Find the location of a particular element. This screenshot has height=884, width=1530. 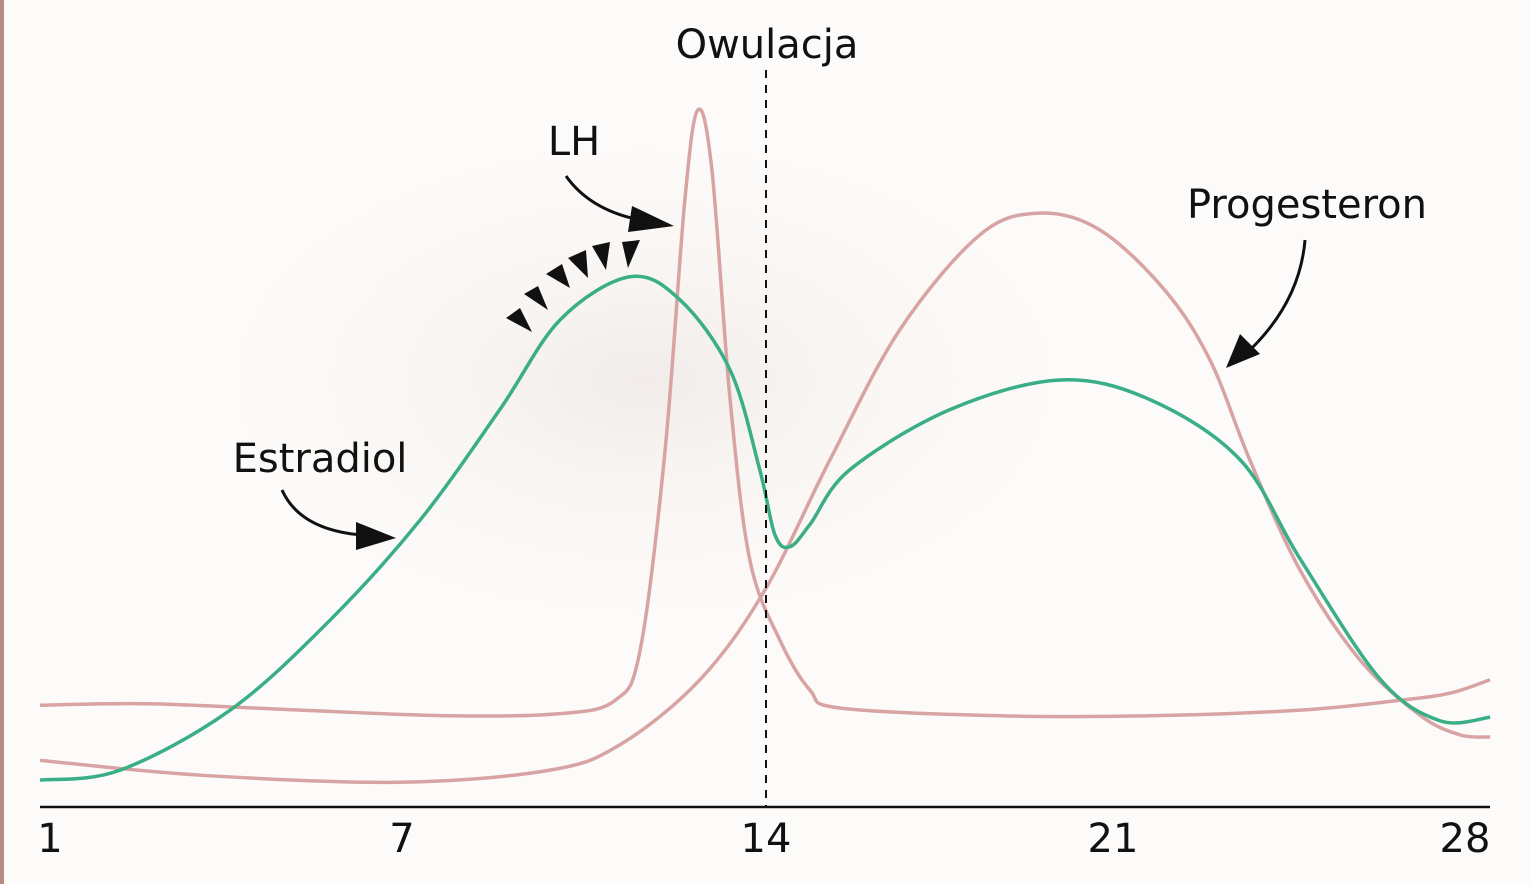

x-tick-label: 21 is located at coordinates (1113, 839).